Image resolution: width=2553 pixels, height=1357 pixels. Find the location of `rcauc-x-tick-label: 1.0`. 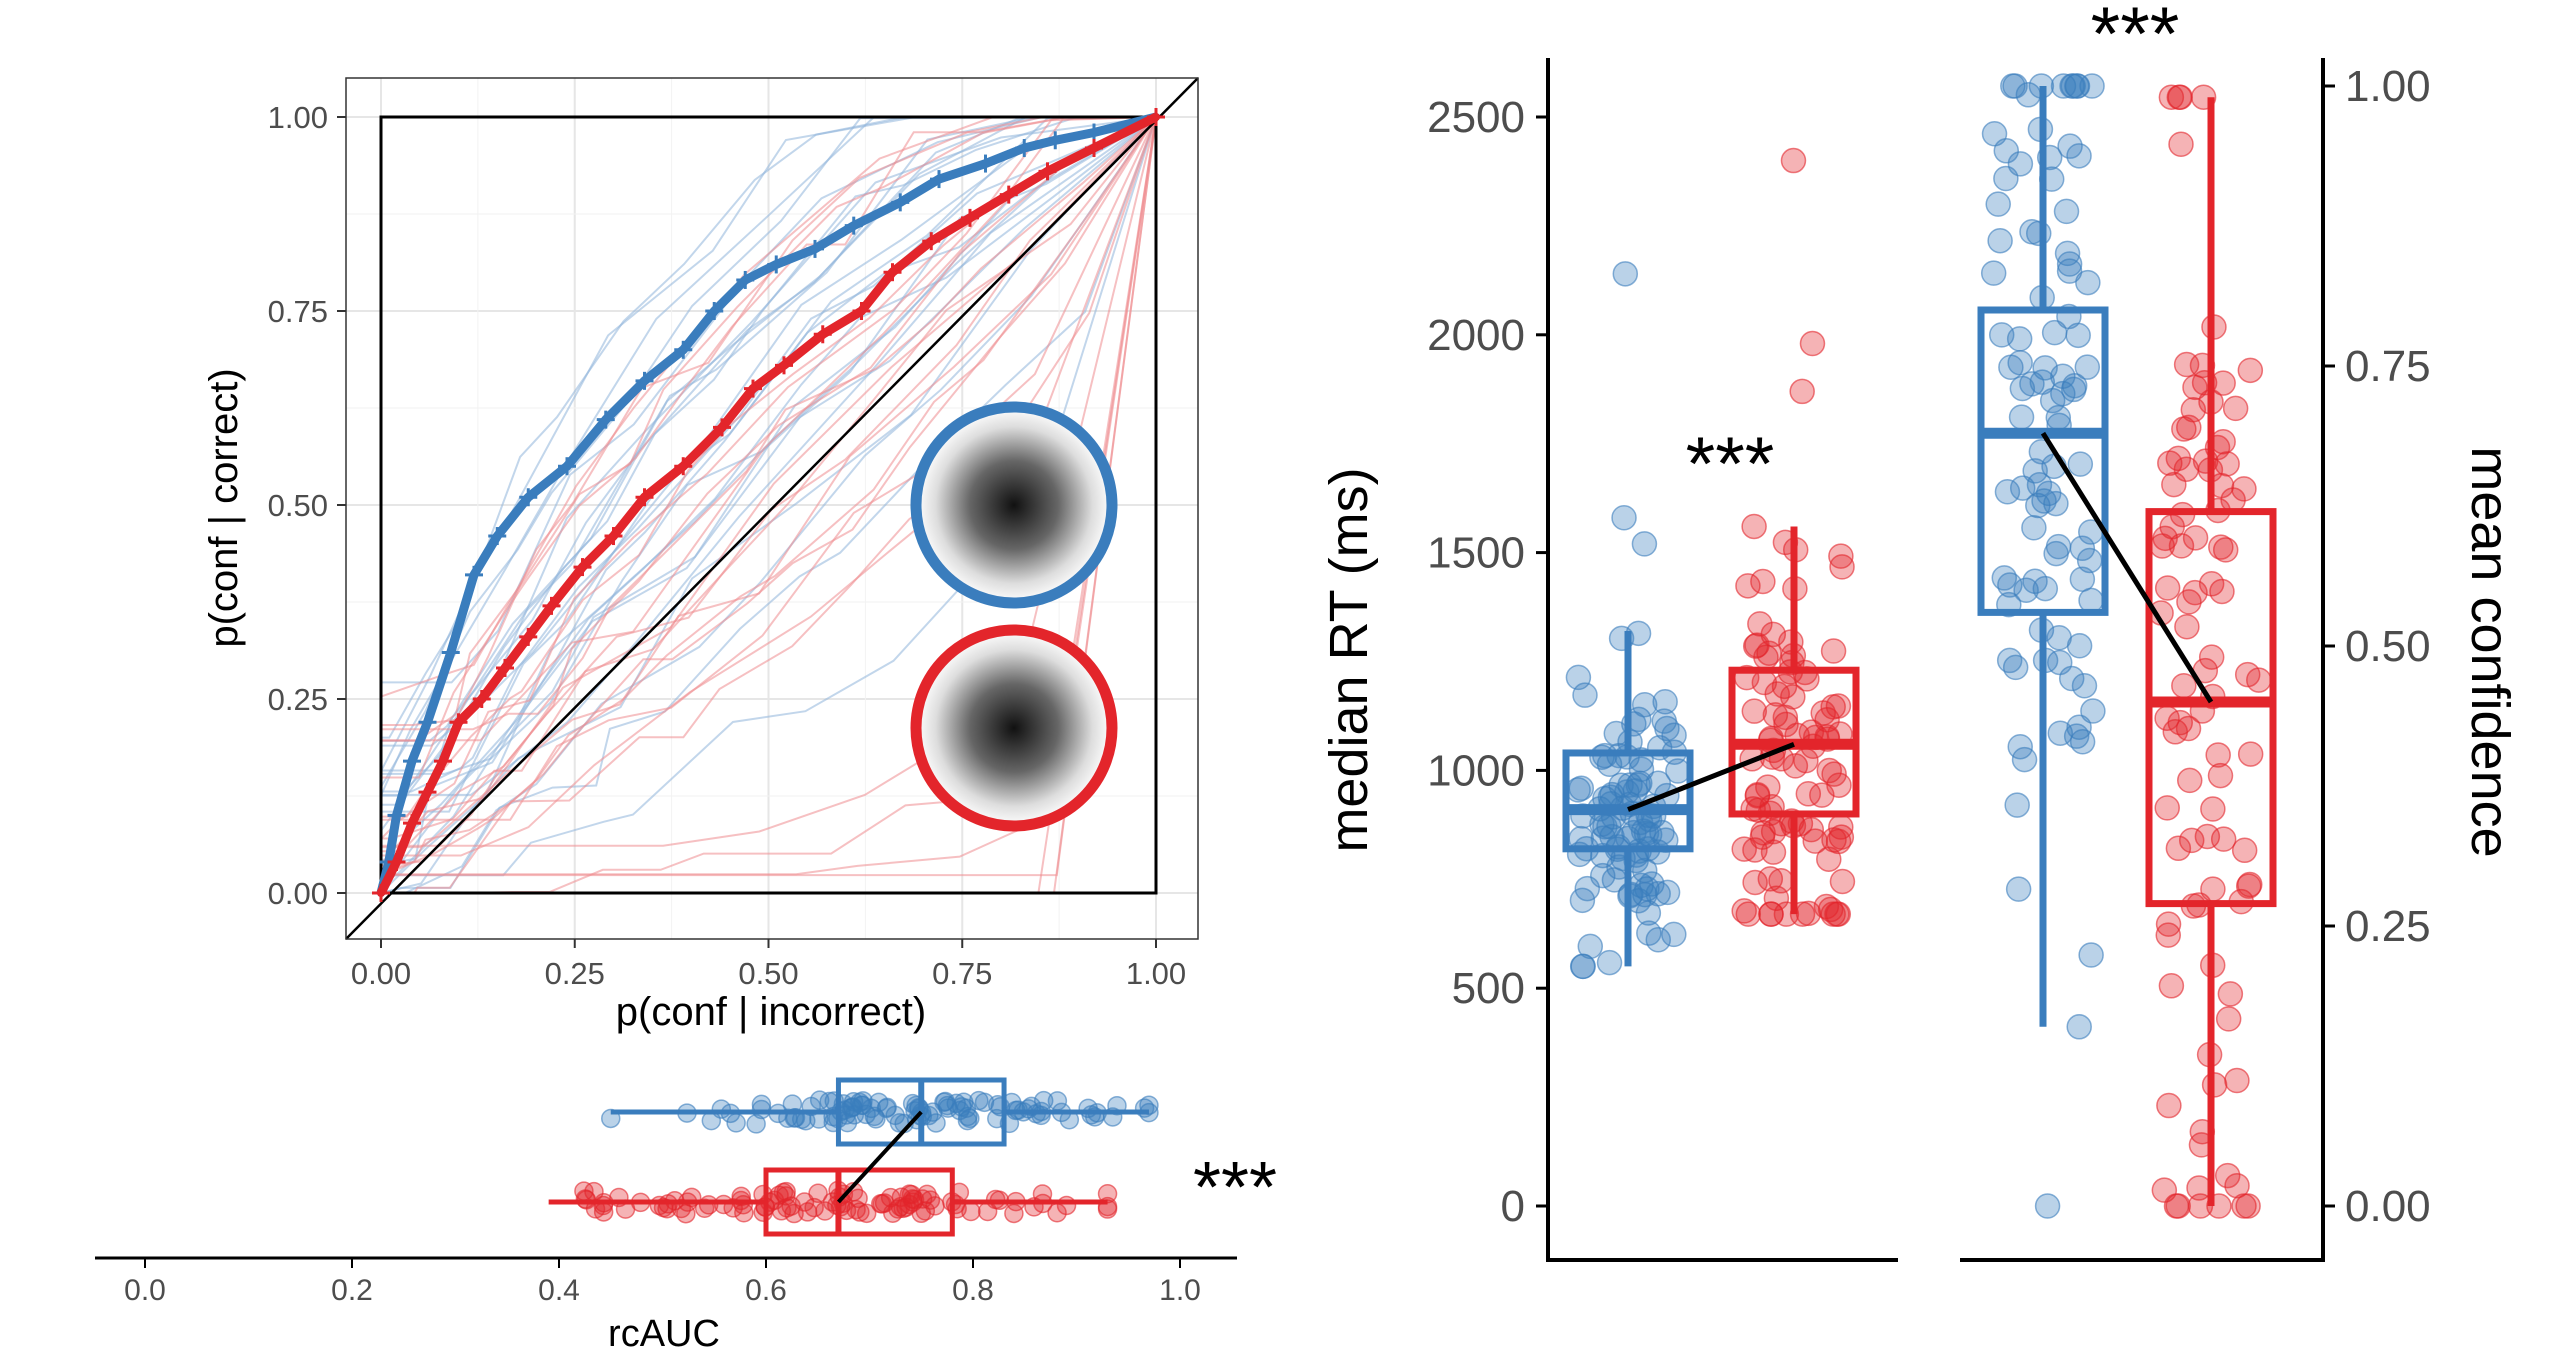

rcauc-x-tick-label: 1.0 is located at coordinates (1180, 1290).